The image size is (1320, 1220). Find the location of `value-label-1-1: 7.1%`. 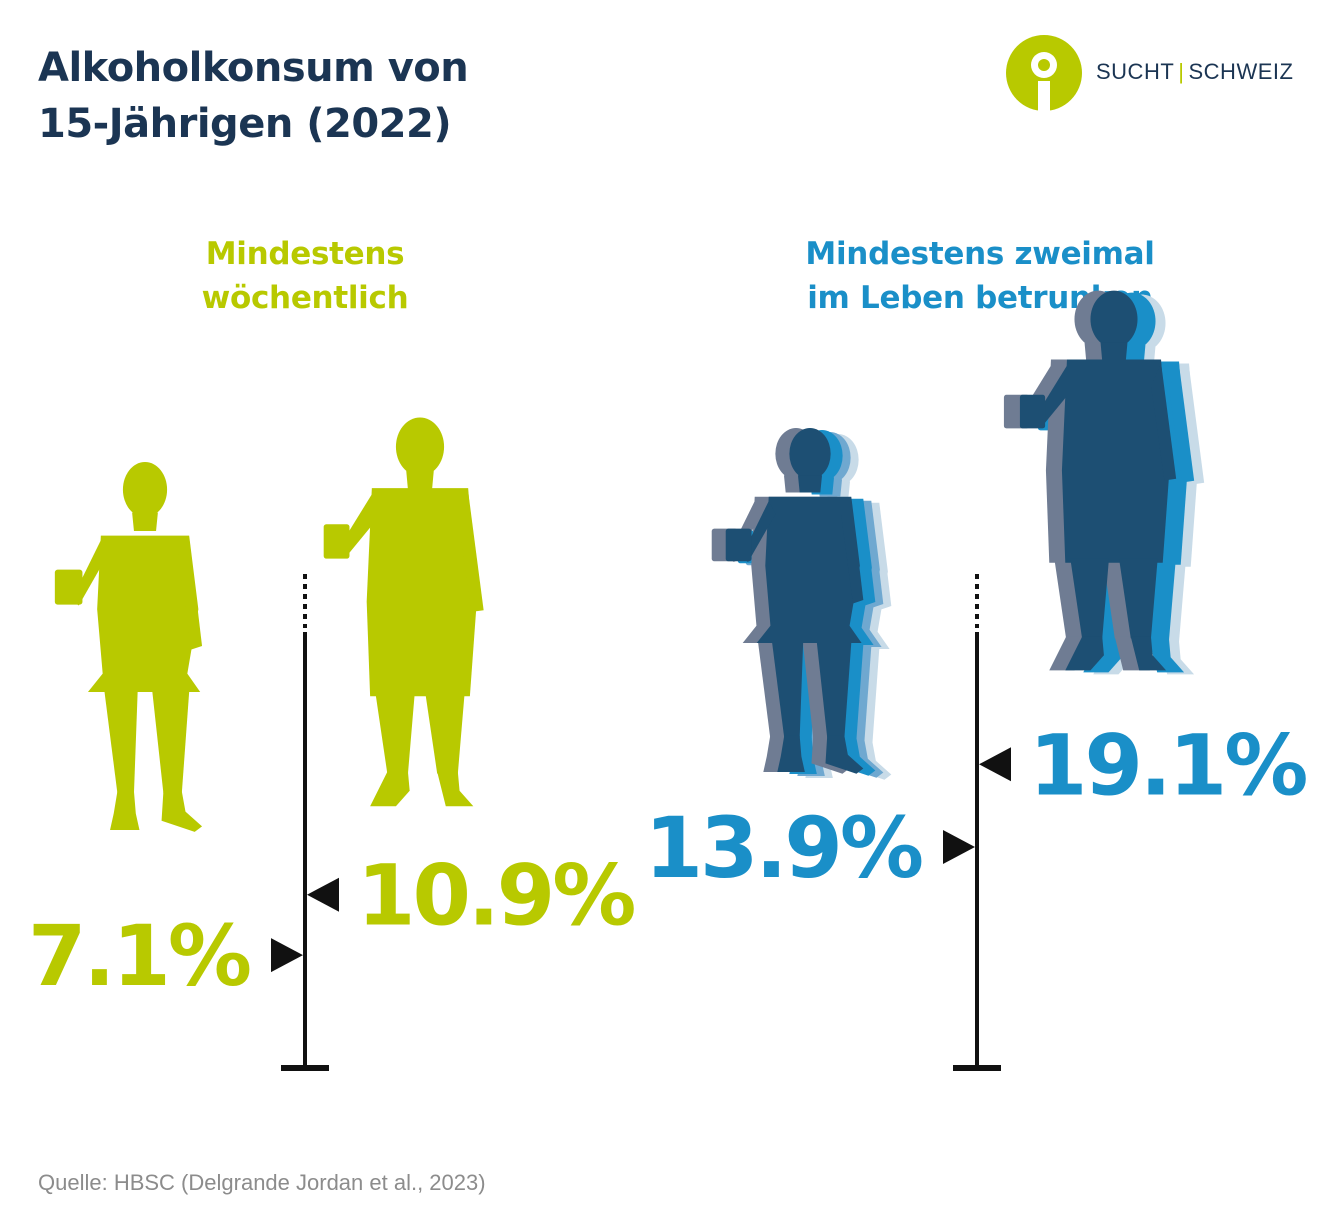

value-label-1-1: 7.1% is located at coordinates (139, 956).